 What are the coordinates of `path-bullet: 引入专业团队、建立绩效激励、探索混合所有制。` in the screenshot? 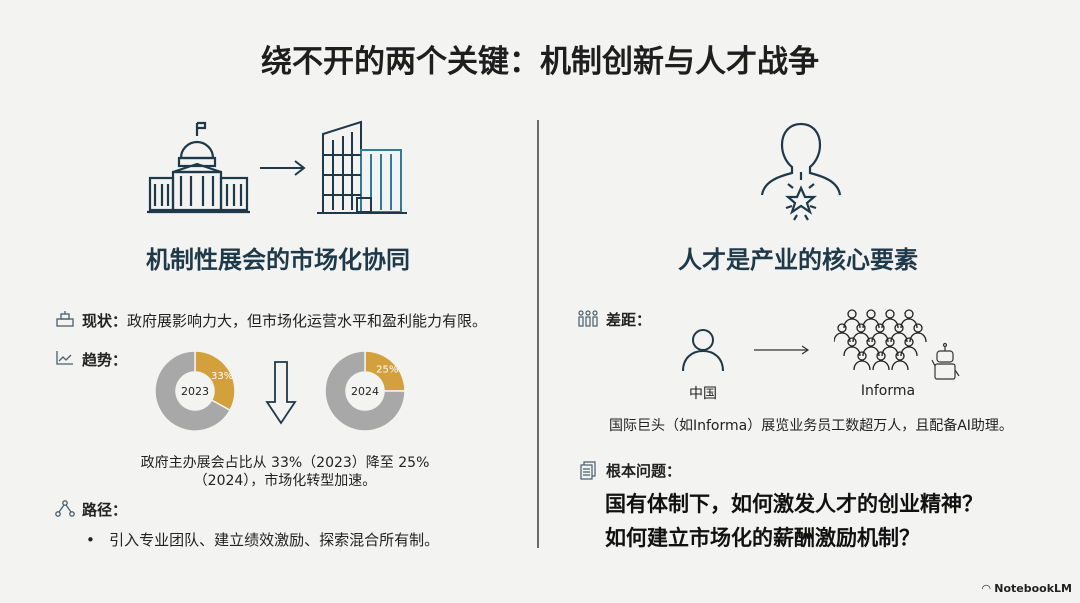 It's located at (274, 540).